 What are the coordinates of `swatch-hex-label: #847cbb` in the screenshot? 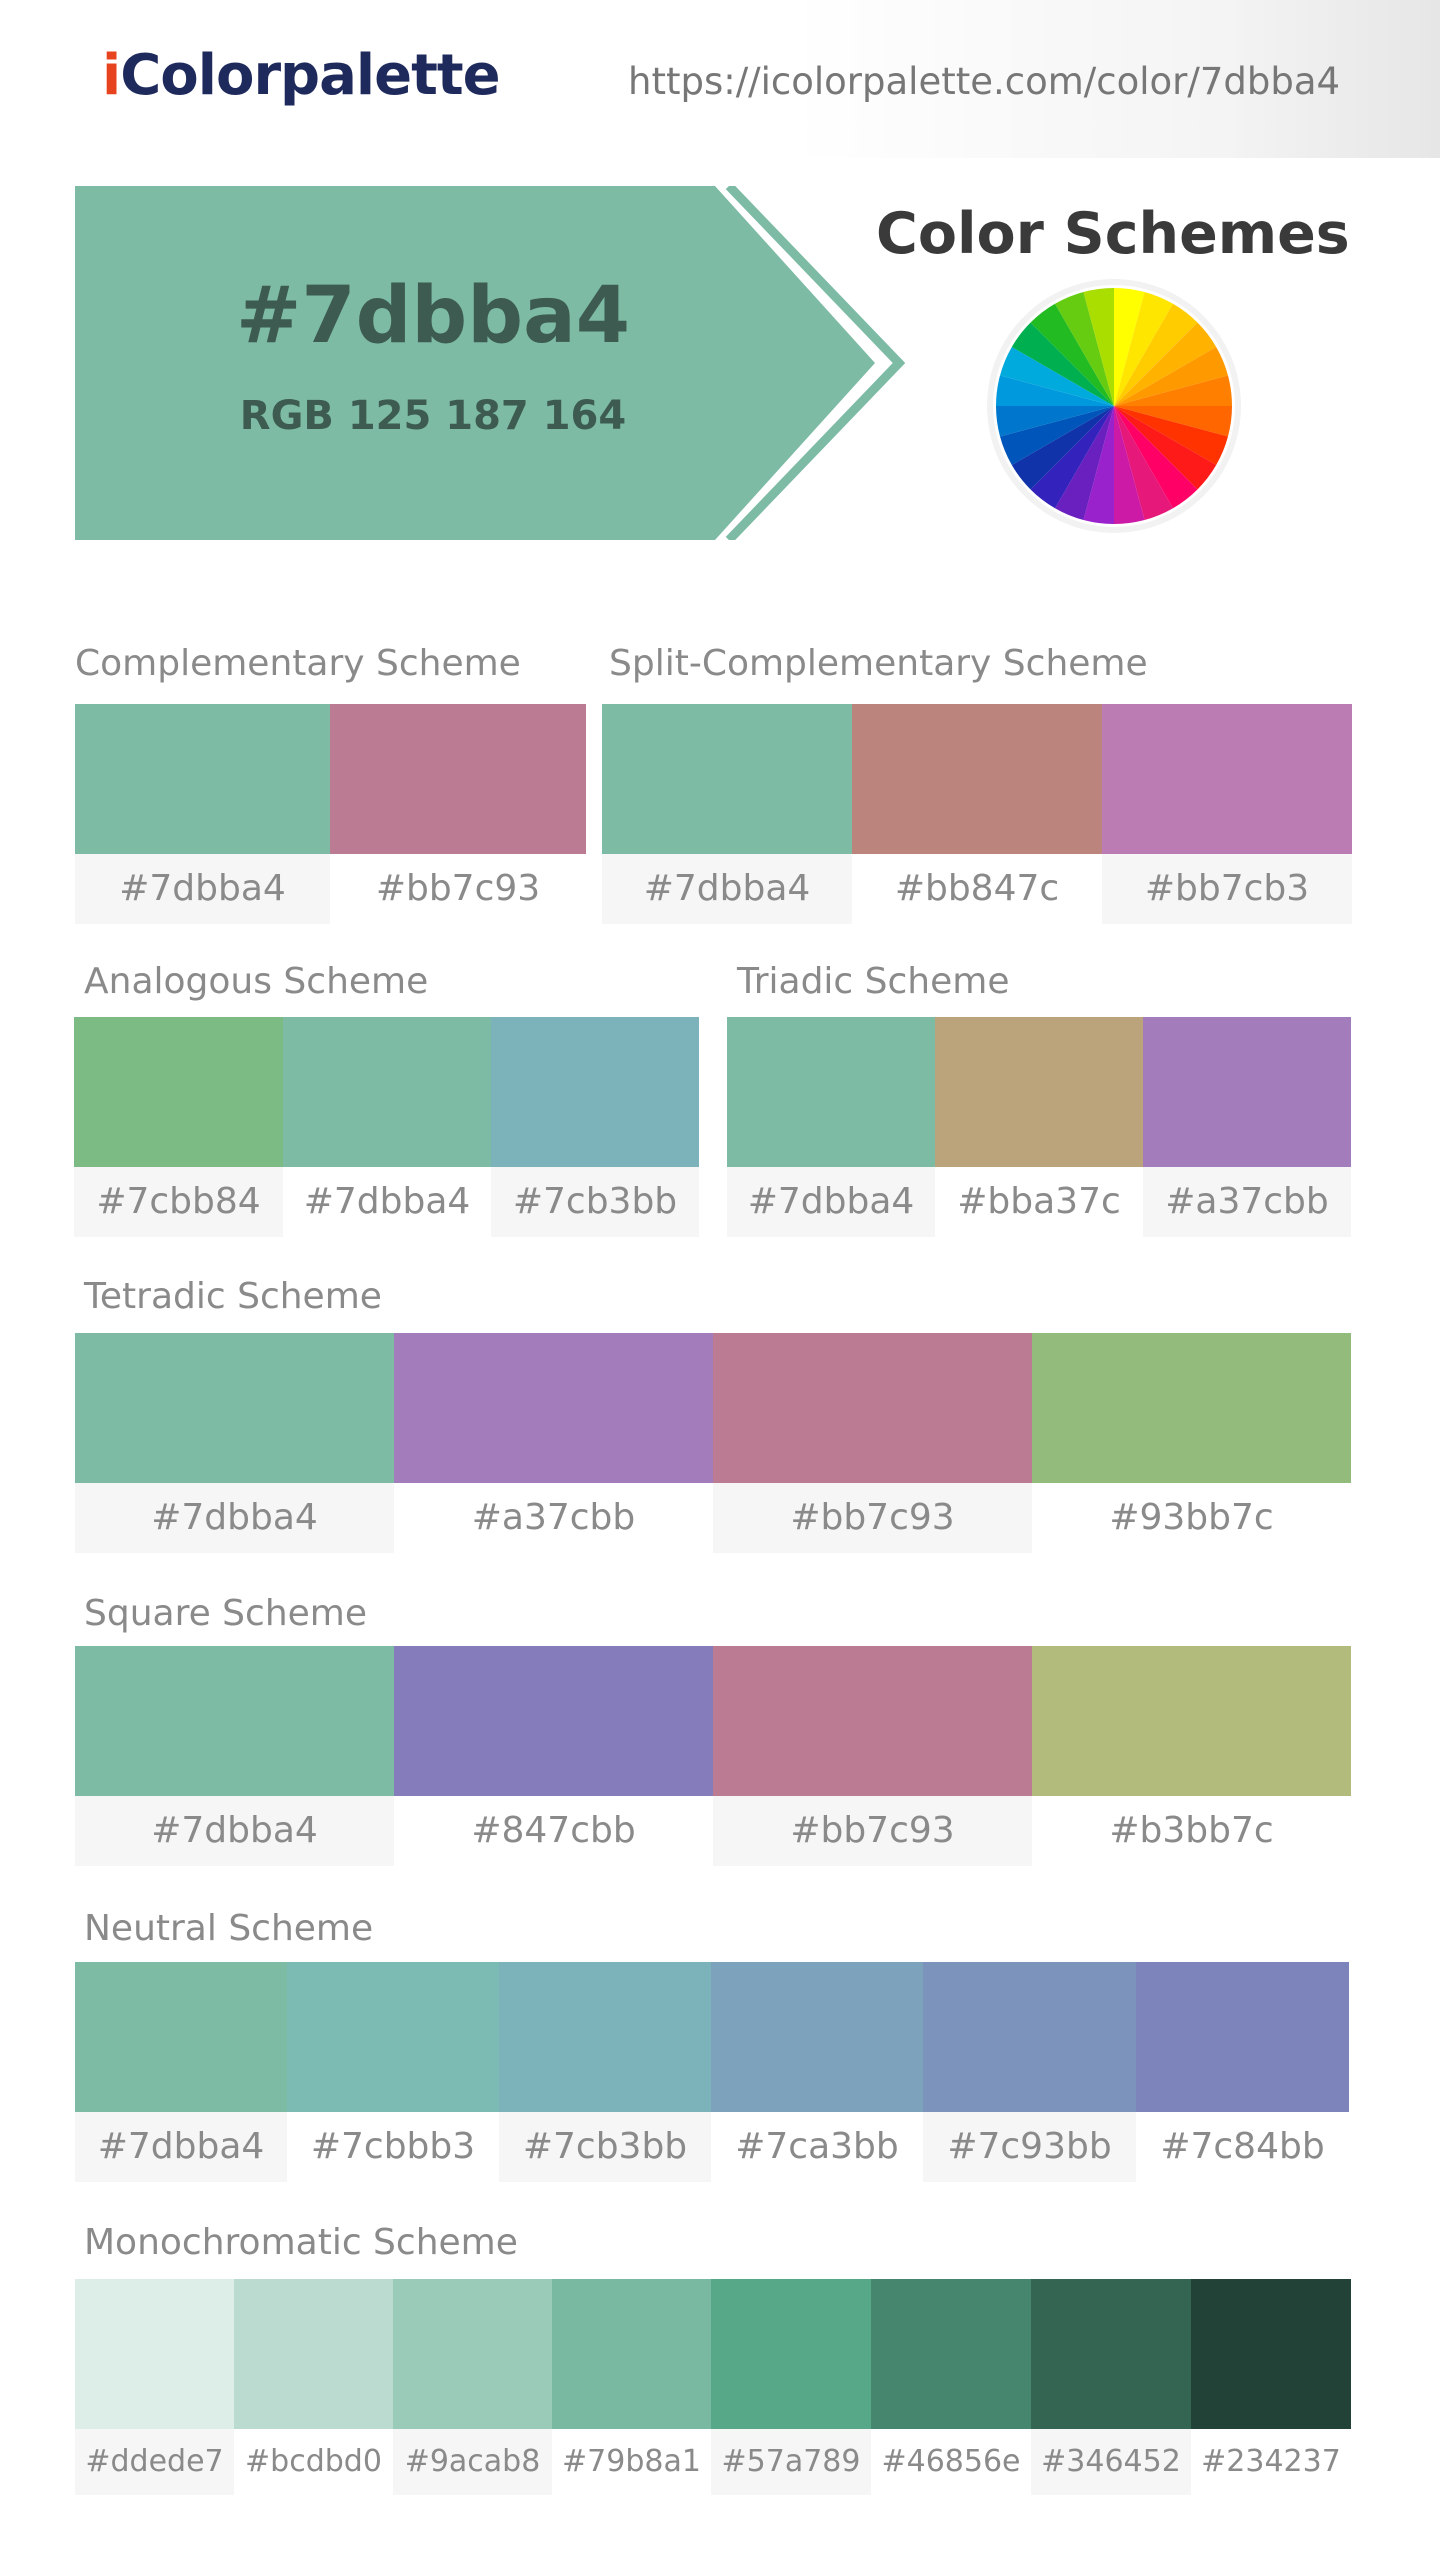 It's located at (553, 1831).